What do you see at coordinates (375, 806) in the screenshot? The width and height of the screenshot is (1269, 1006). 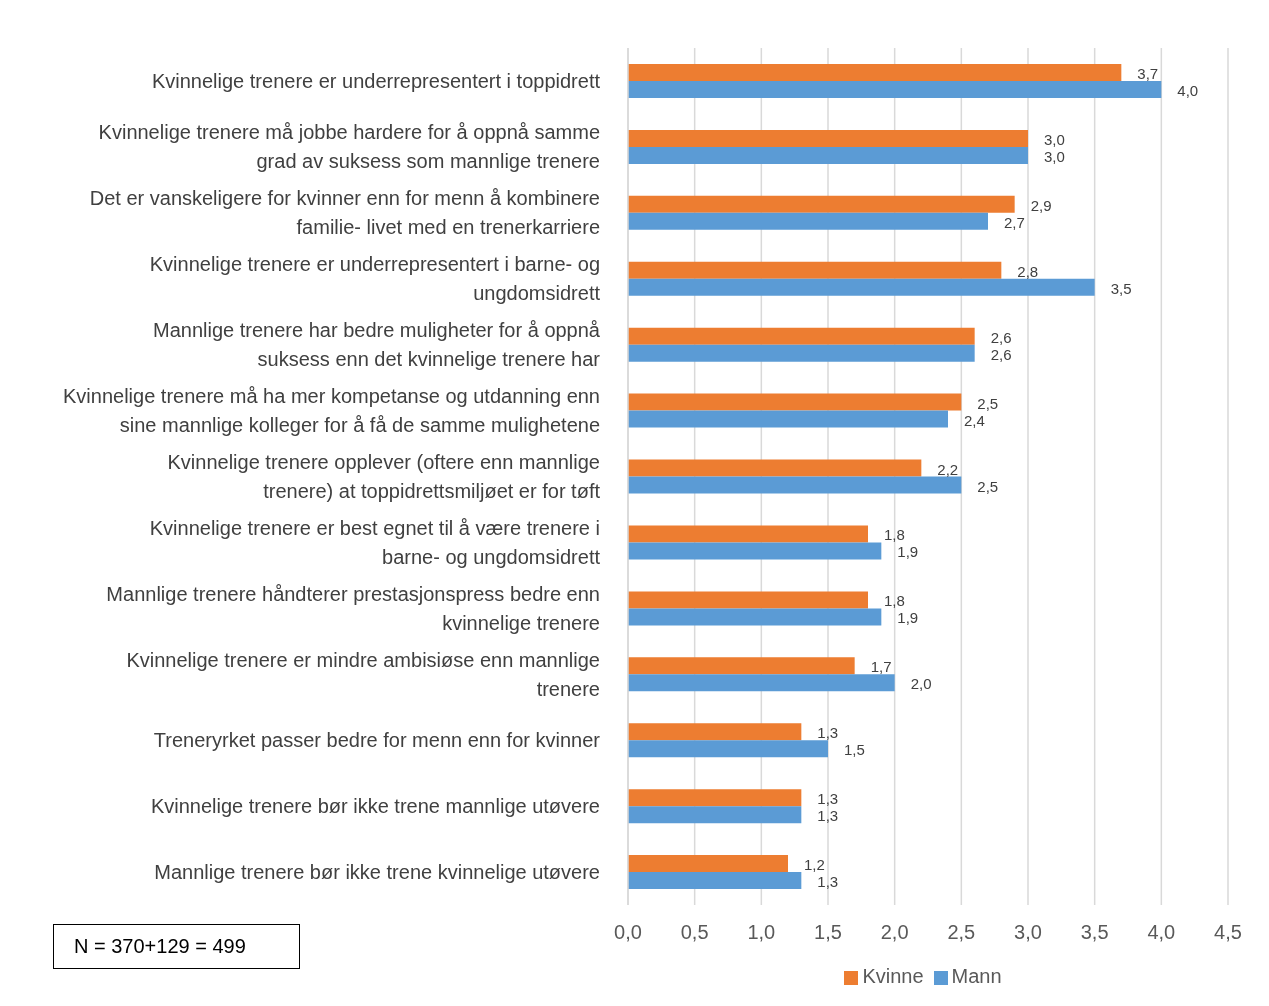 I see `y-tick-label: Kvinnelige trenere bør ikke trene mannlige utøvere` at bounding box center [375, 806].